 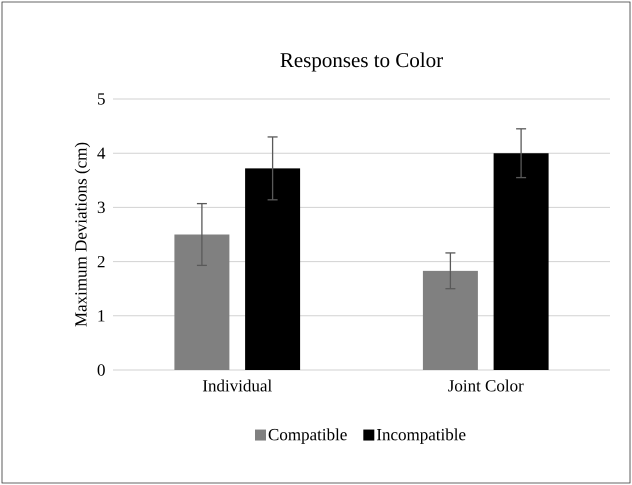 What do you see at coordinates (101, 316) in the screenshot?
I see `y-tick-label: 1` at bounding box center [101, 316].